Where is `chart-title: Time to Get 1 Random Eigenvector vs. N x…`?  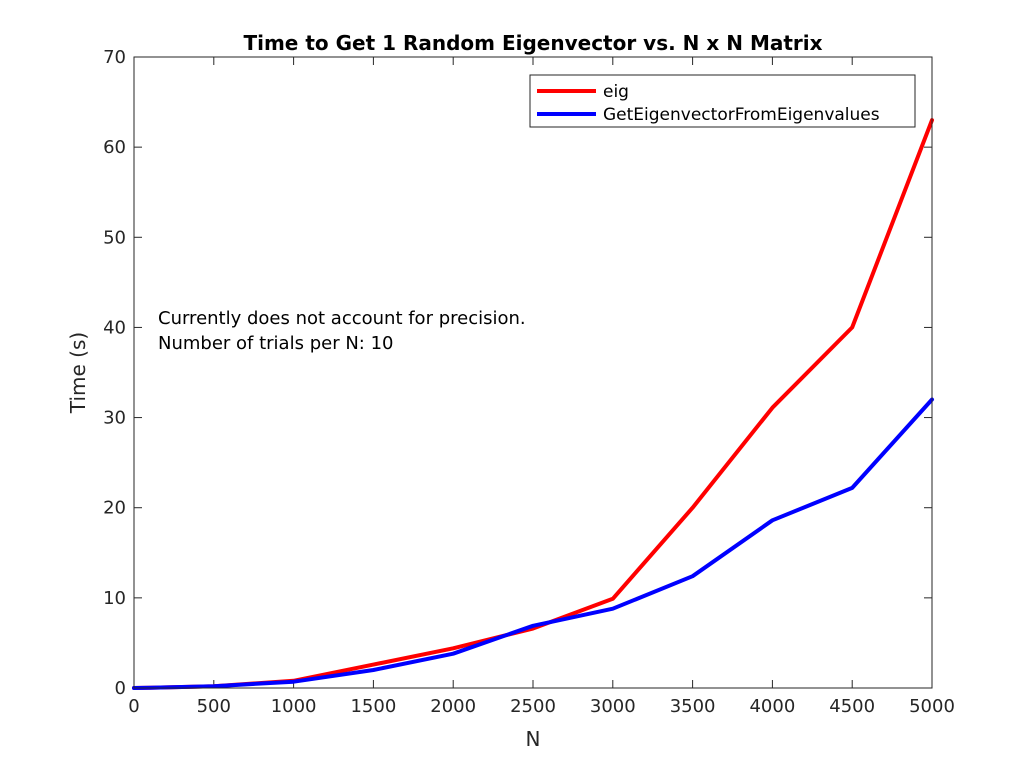 chart-title: Time to Get 1 Random Eigenvector vs. N x… is located at coordinates (532, 43).